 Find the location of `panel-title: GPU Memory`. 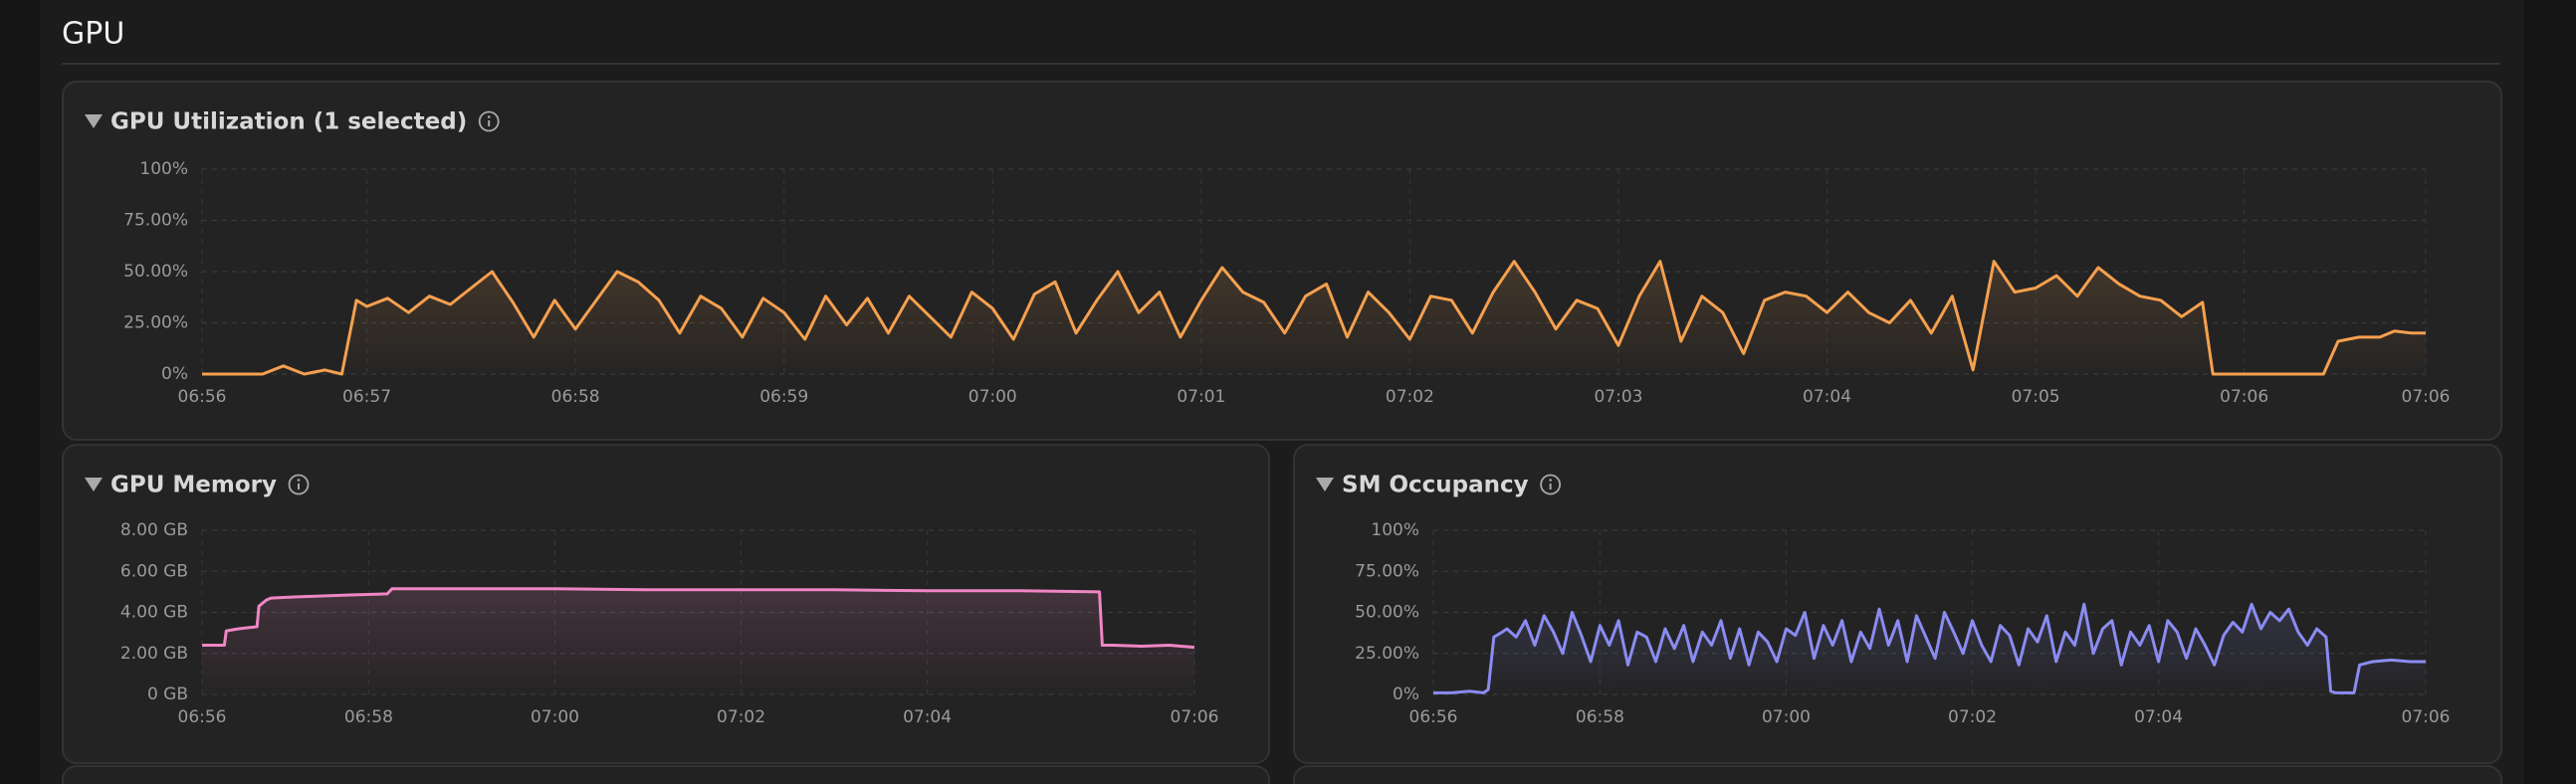

panel-title: GPU Memory is located at coordinates (193, 485).